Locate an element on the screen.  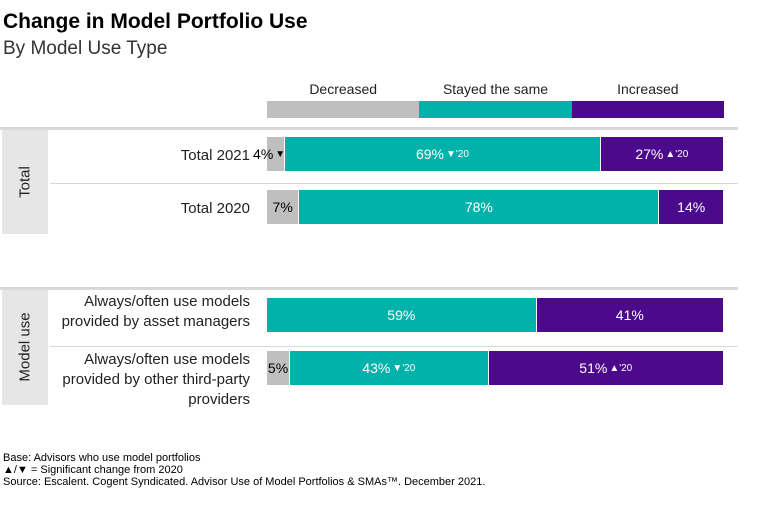
data-label: 78% is located at coordinates (478, 207).